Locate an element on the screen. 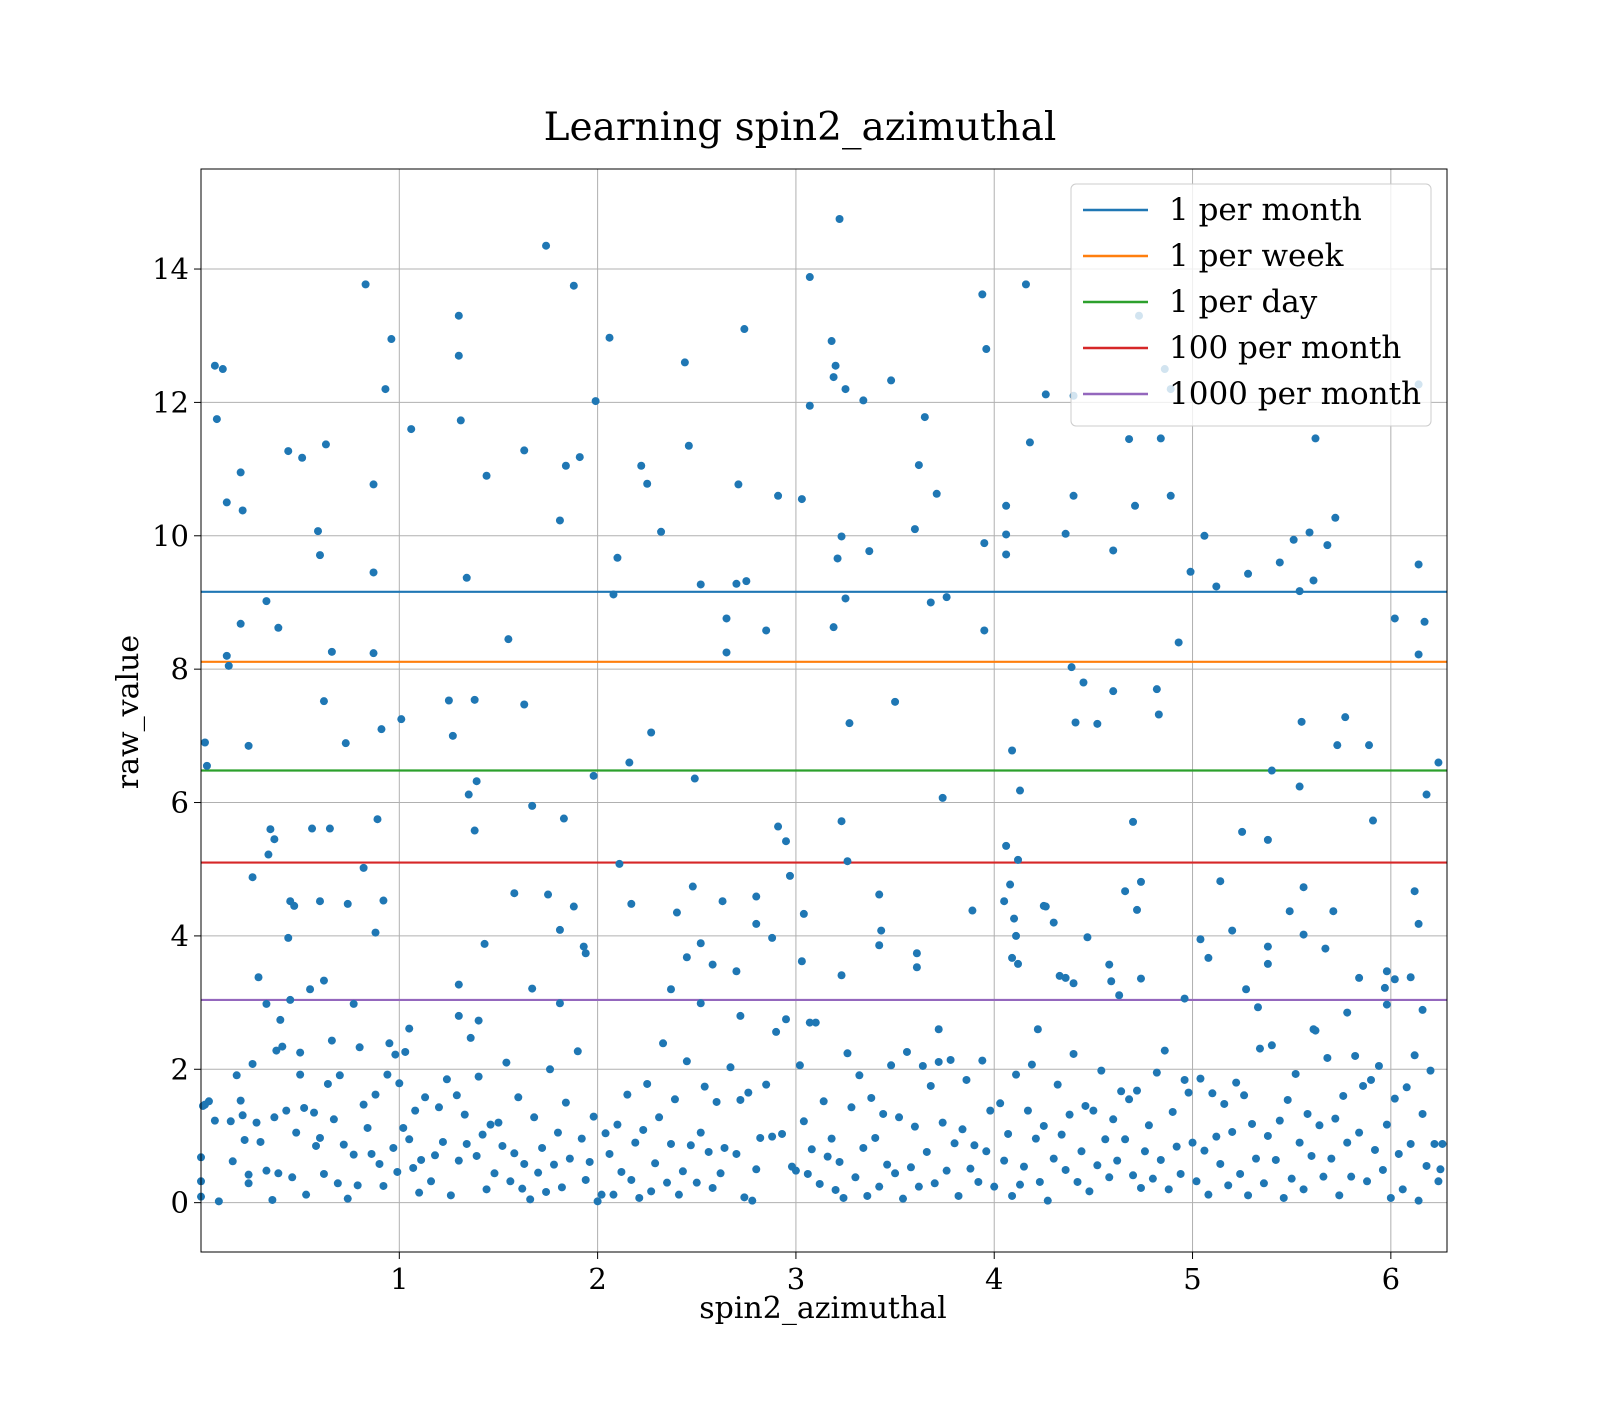 This screenshot has width=1600, height=1404. y-tick-label: 14 is located at coordinates (170, 269).